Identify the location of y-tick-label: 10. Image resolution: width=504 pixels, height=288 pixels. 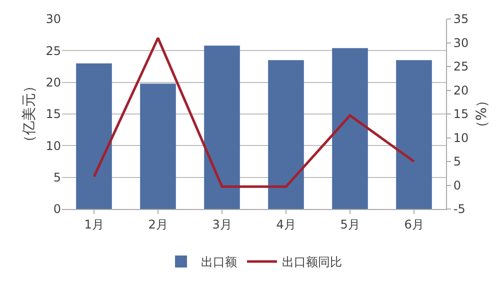
(53, 145).